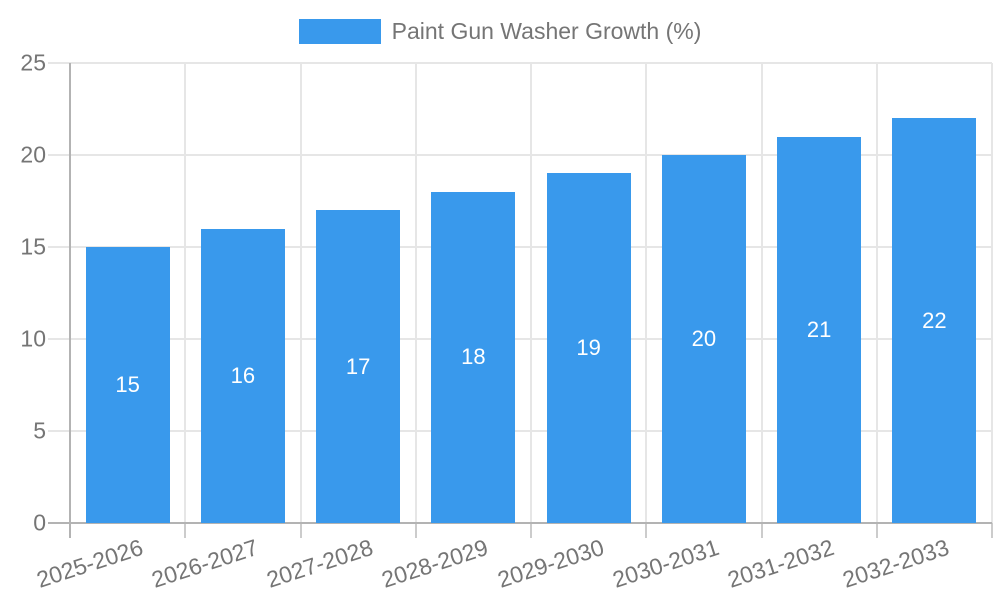  What do you see at coordinates (320, 563) in the screenshot?
I see `x-axis-category-label: 2027-2028` at bounding box center [320, 563].